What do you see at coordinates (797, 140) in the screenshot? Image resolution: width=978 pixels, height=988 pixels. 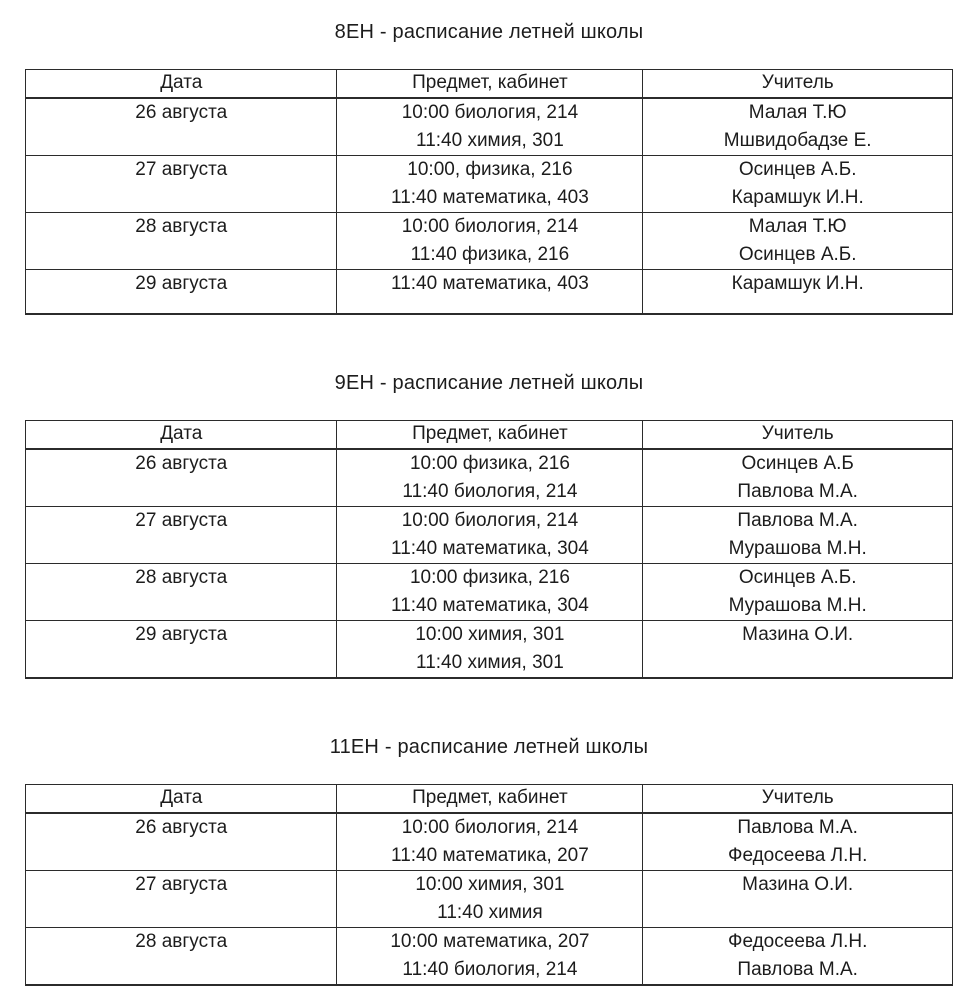 I see `teachers-cell-line: Мшвидобадзе Е.` at bounding box center [797, 140].